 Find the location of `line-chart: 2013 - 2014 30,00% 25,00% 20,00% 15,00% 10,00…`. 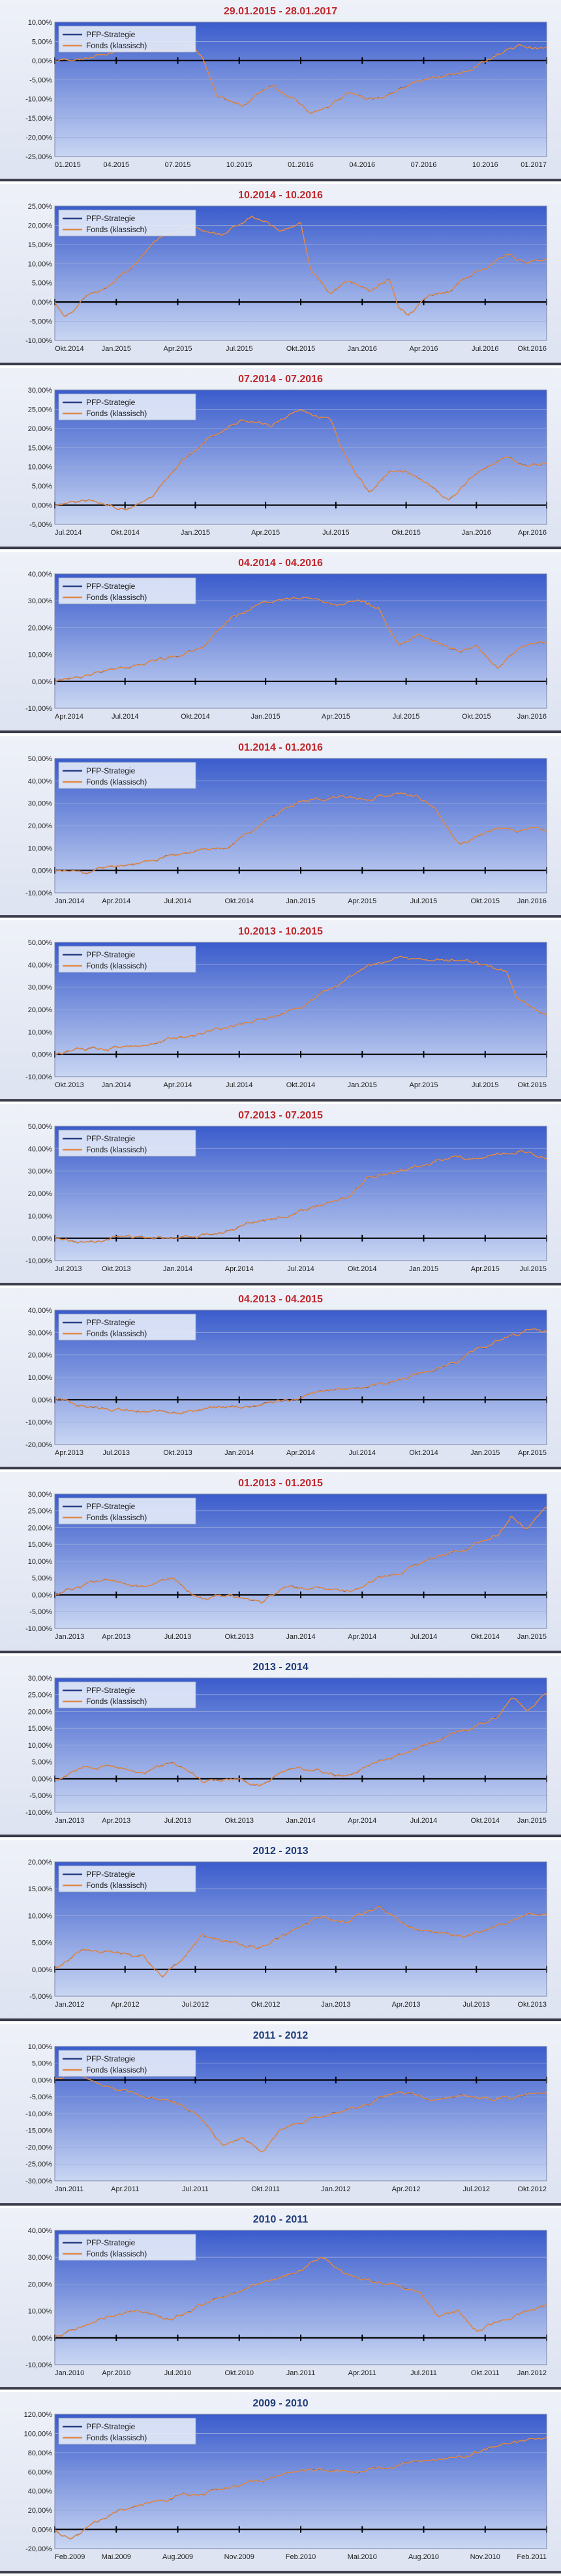

line-chart: 2013 - 2014 30,00% 25,00% 20,00% 15,00% 10,00… is located at coordinates (280, 1747).